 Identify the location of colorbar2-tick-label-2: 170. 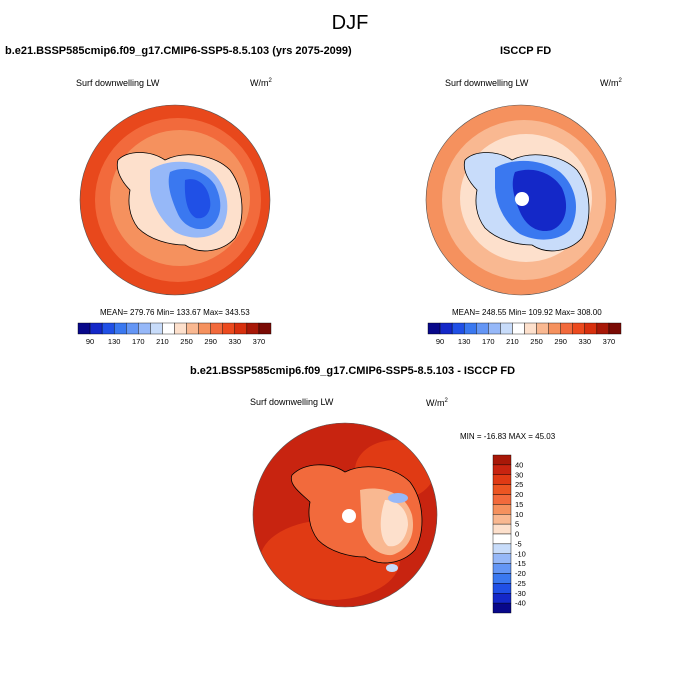
(488, 341).